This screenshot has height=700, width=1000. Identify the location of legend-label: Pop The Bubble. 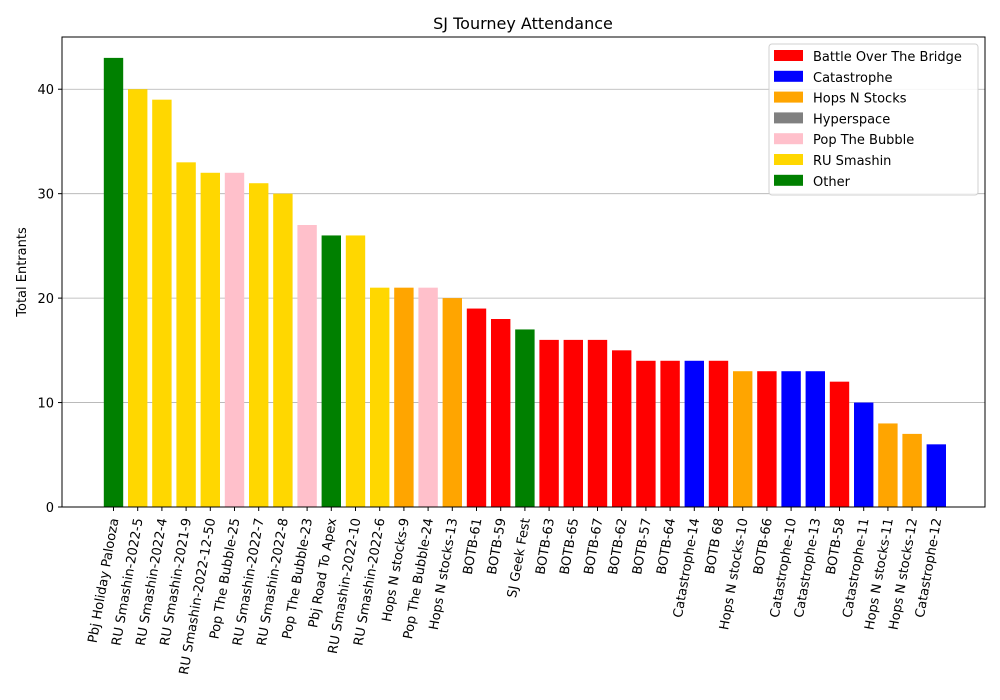
(863, 140).